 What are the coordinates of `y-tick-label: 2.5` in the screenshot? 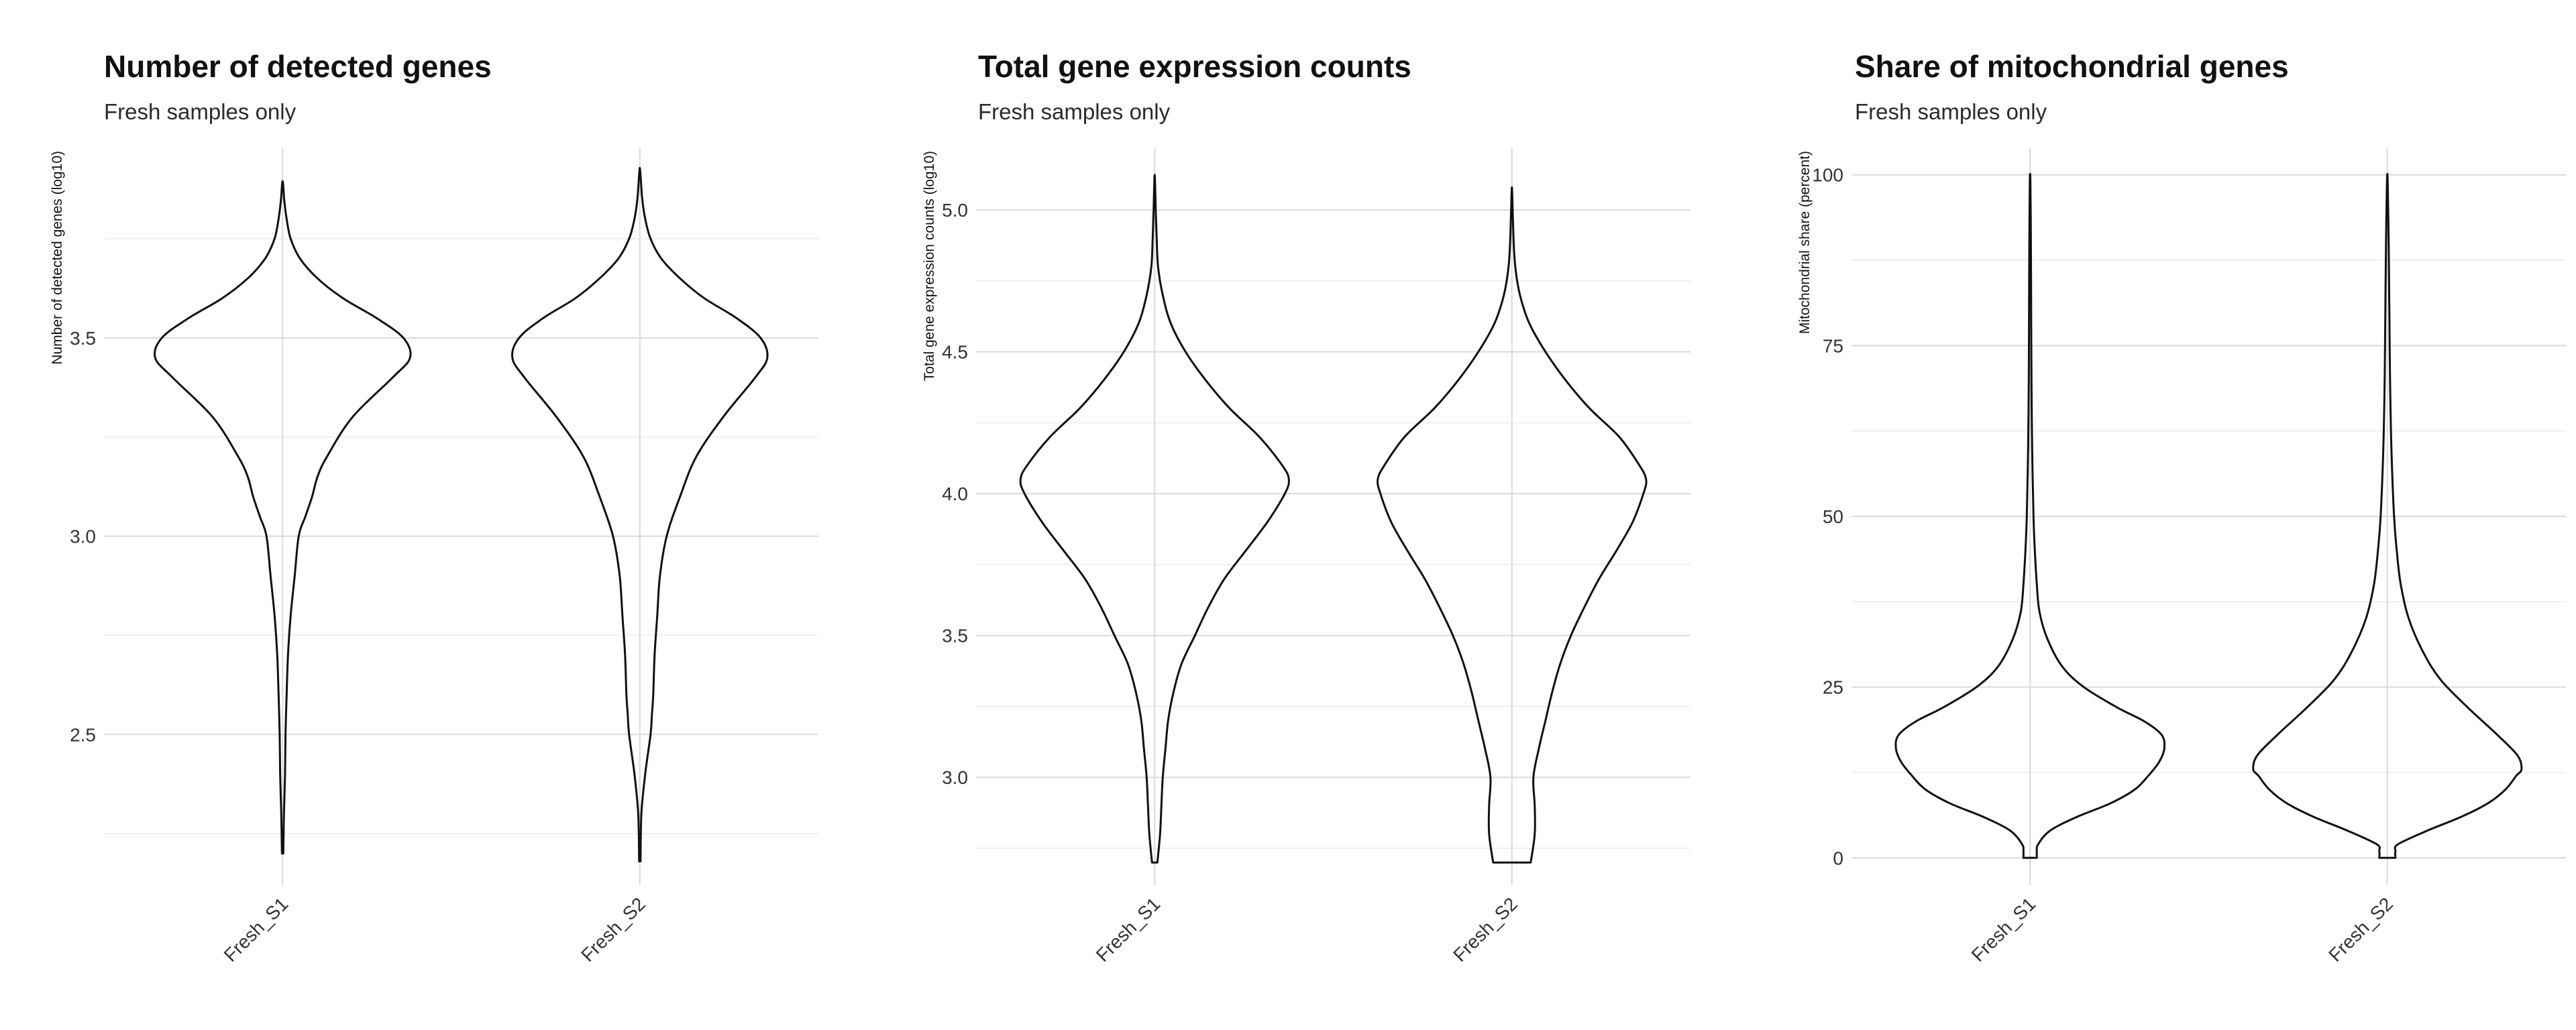 It's located at (83, 734).